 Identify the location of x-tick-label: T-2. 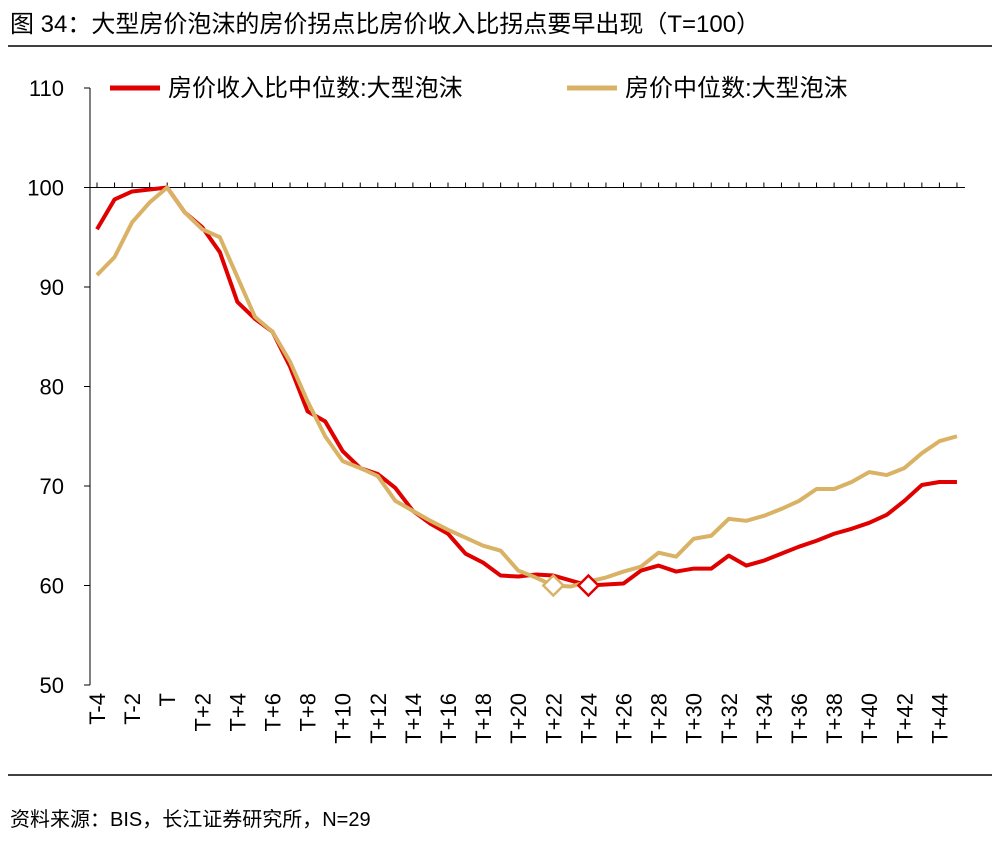
(132, 709).